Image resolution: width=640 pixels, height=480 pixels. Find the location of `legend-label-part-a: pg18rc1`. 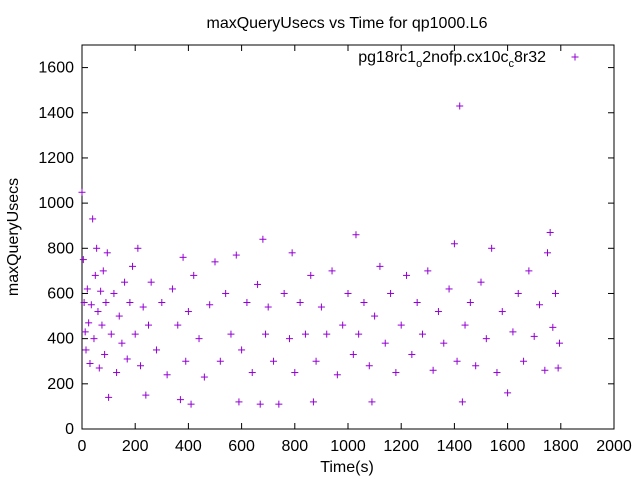

legend-label-part-a: pg18rc1 is located at coordinates (387, 57).